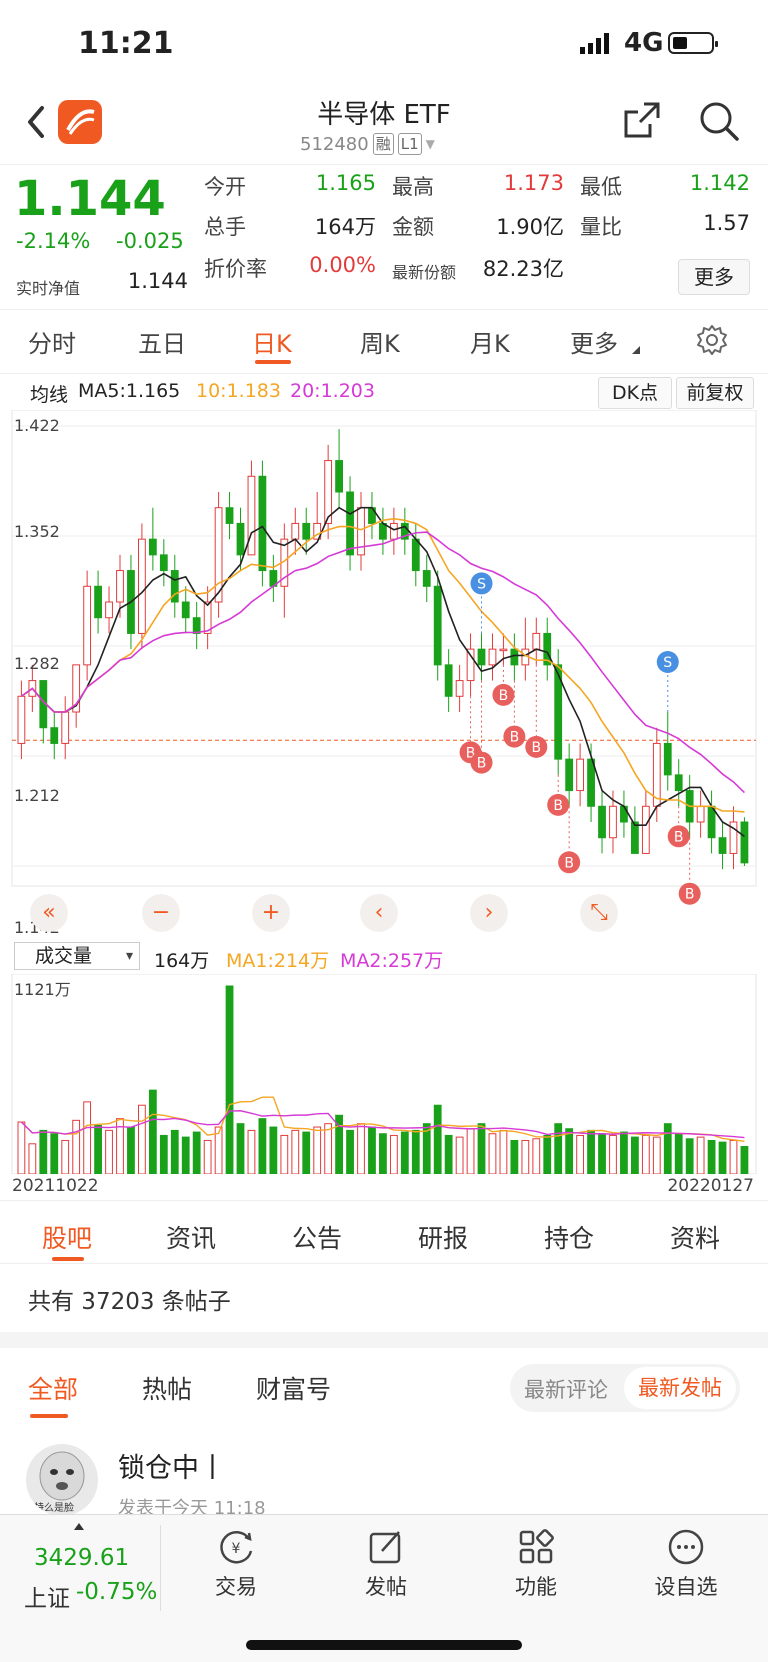 This screenshot has height=1662, width=768. I want to click on scroll-right-button: ›, so click(489, 913).